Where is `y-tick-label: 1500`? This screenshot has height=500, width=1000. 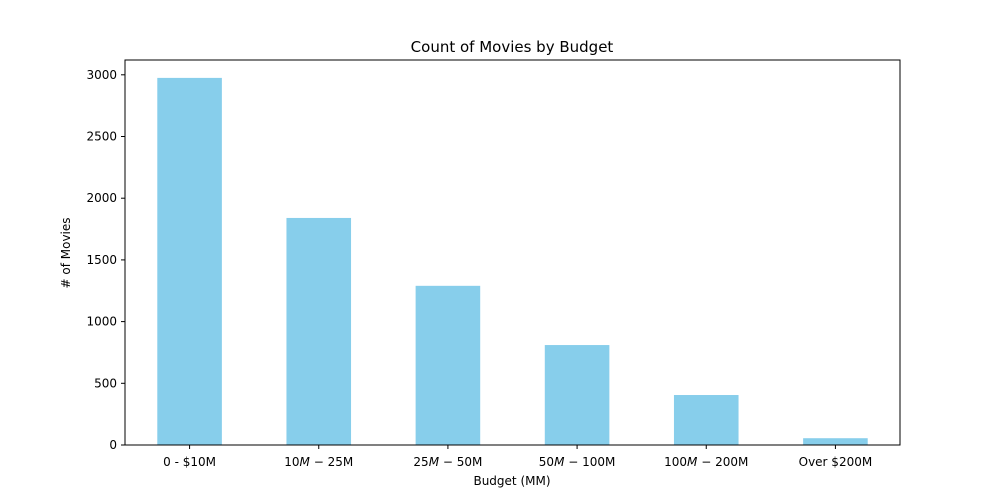
y-tick-label: 1500 is located at coordinates (101, 260).